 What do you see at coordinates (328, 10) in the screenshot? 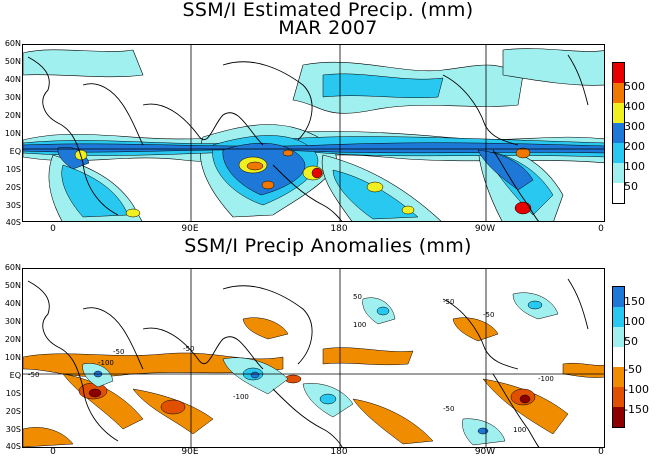
I see `precip-map-title: SSM/I Estimated Precip. (mm)` at bounding box center [328, 10].